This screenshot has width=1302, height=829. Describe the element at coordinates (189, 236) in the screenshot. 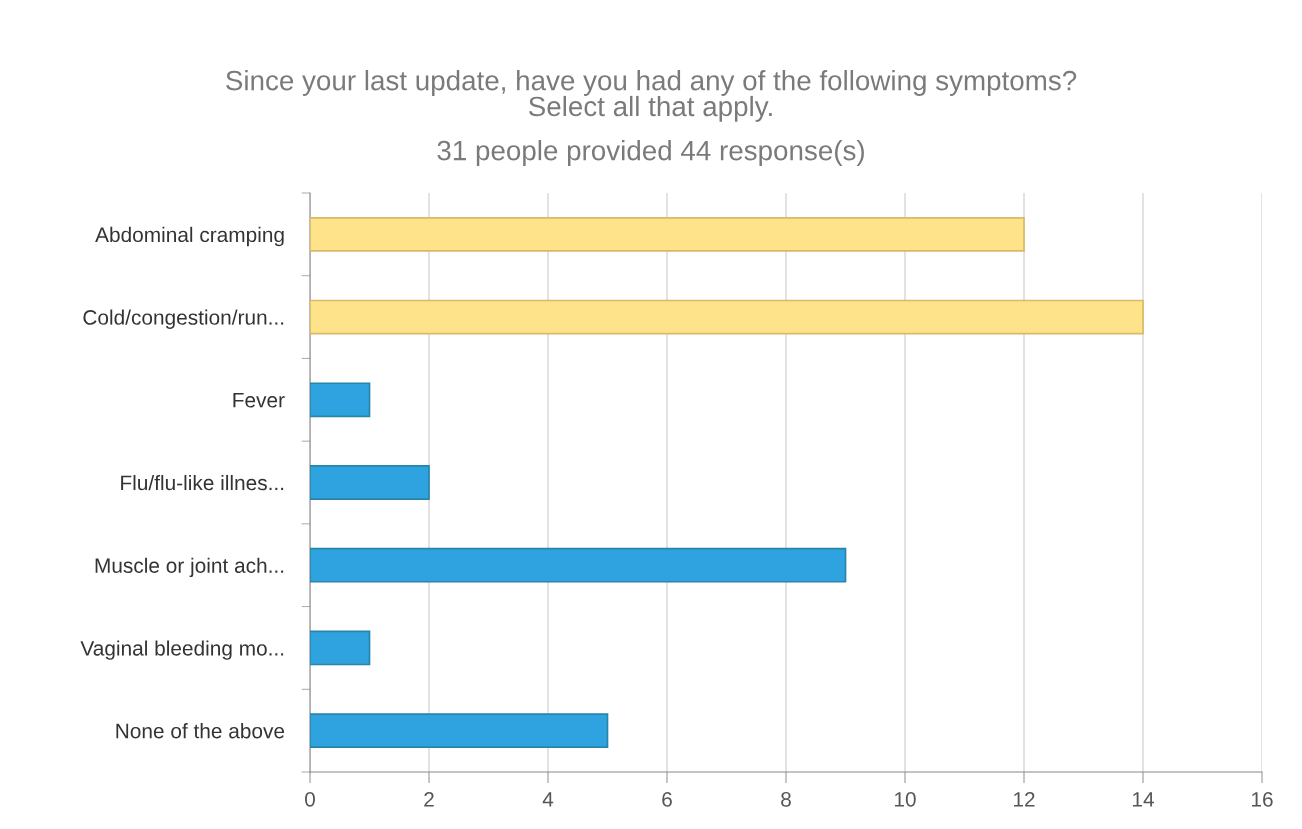

I see `y-tick-label: Abdominal cramping` at that location.